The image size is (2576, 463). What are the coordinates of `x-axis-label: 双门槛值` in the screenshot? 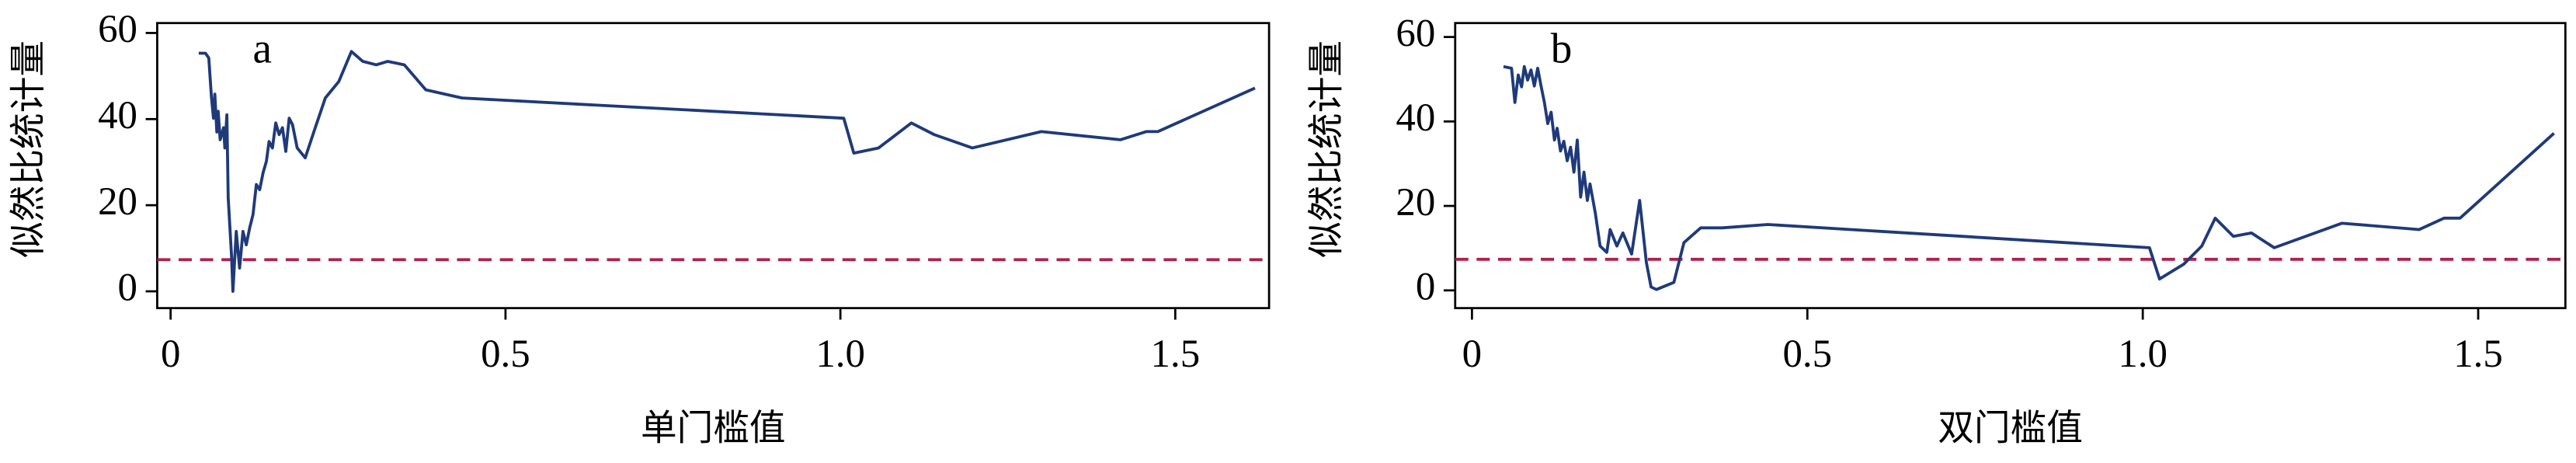 It's located at (2011, 428).